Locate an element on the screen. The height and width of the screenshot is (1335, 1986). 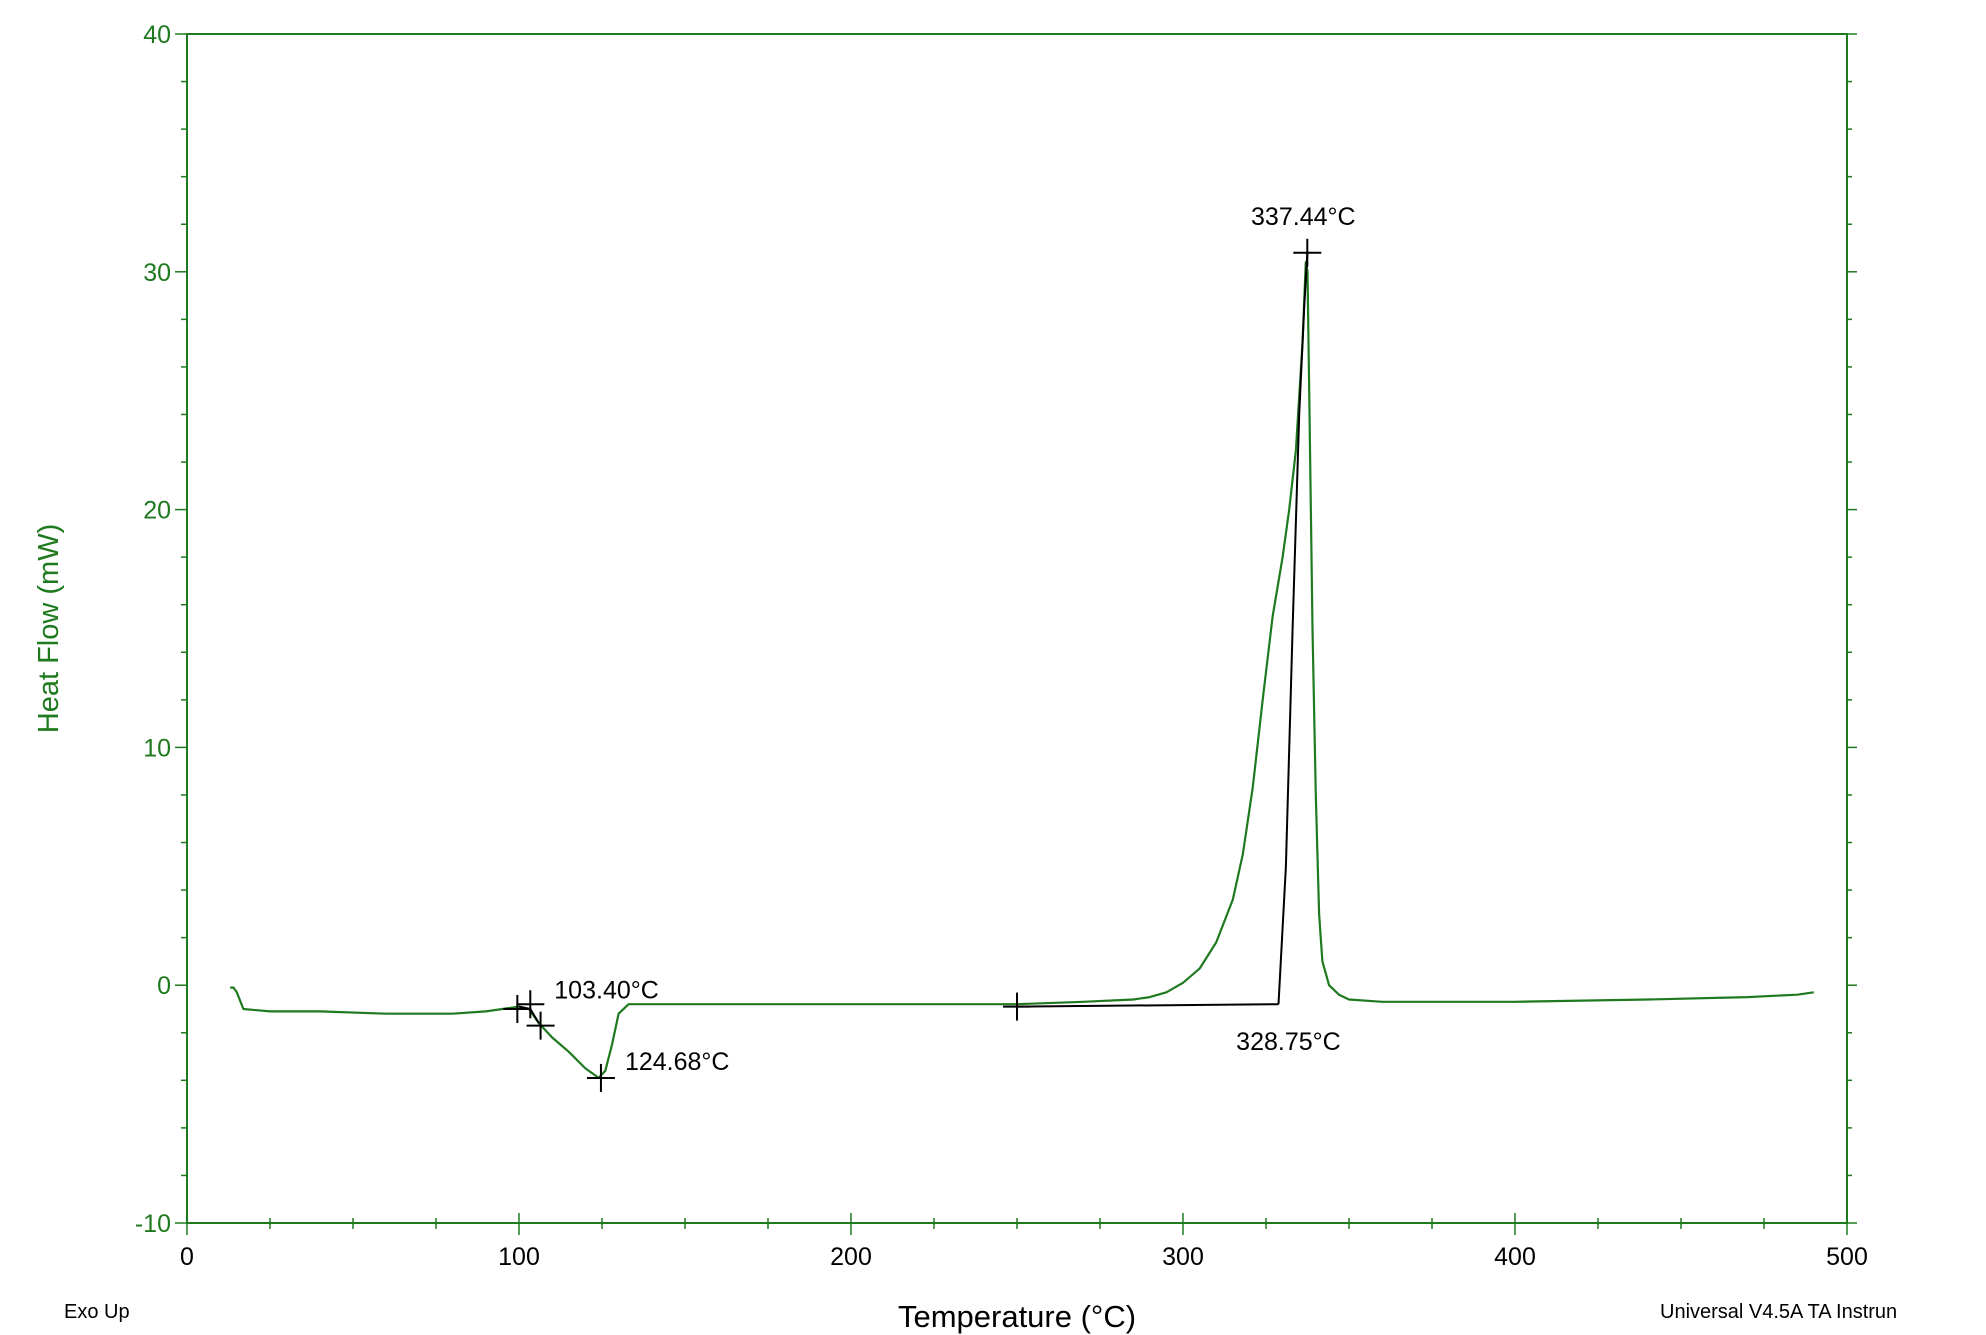
y-tick-label: 40 is located at coordinates (157, 35).